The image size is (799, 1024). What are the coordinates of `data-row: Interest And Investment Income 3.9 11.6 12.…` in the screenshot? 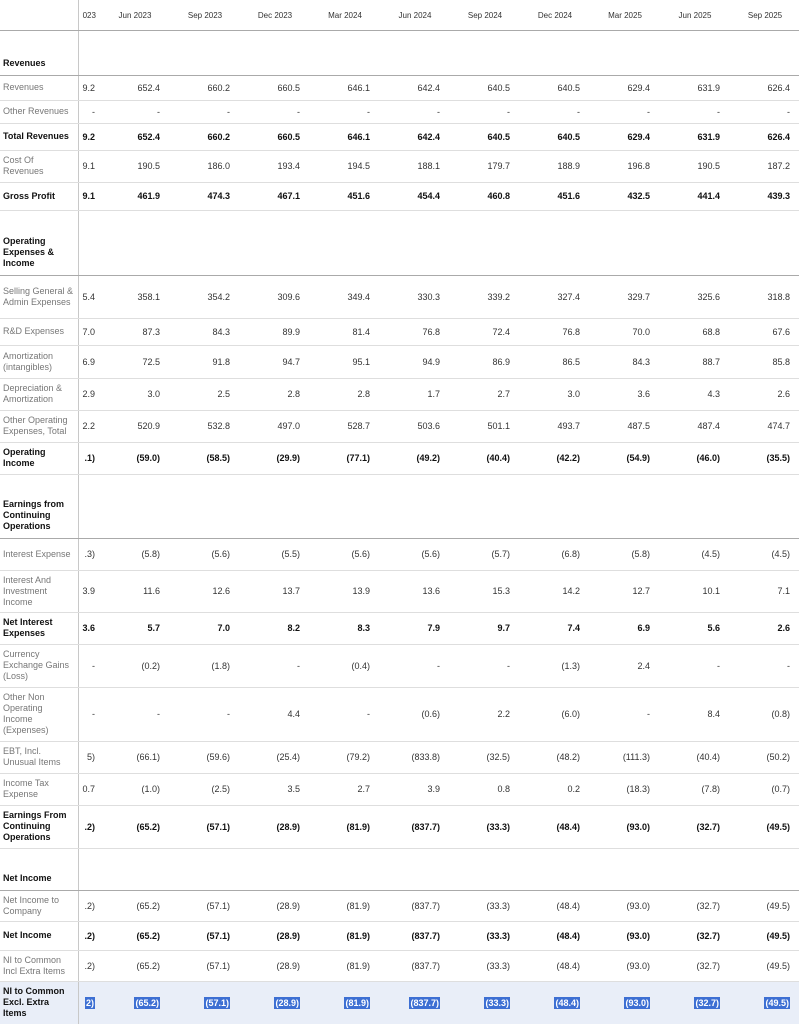 It's located at (399, 591).